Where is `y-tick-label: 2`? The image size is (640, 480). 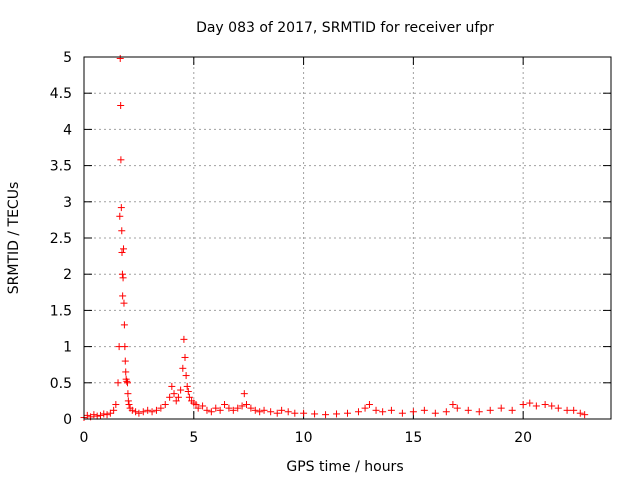
y-tick-label: 2 is located at coordinates (67, 275).